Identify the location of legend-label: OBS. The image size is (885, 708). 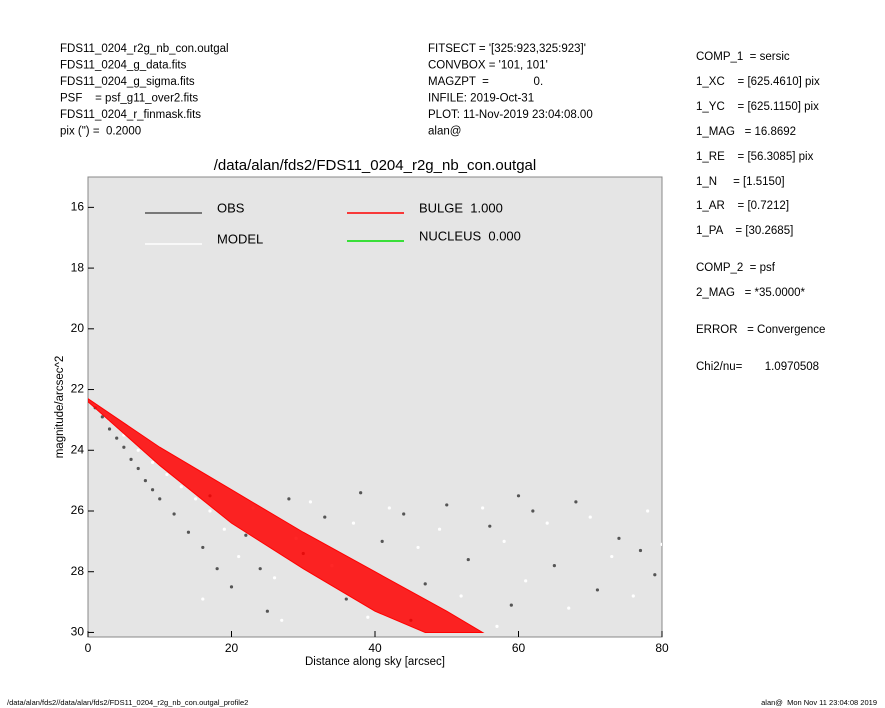
(231, 207).